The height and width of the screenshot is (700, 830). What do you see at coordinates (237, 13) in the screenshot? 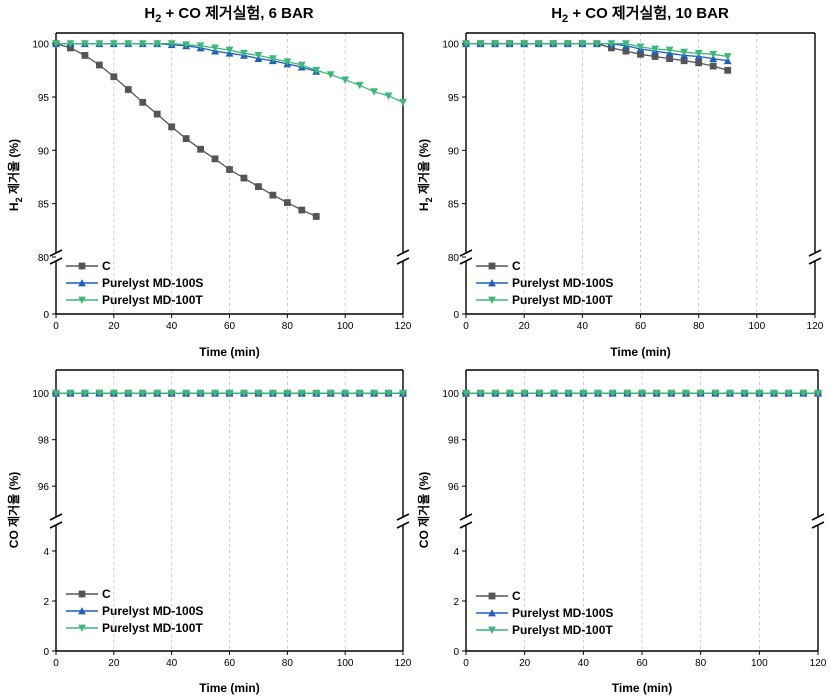
I see `chart-title-rest: + CO 제거실험, 6 BAR` at bounding box center [237, 13].